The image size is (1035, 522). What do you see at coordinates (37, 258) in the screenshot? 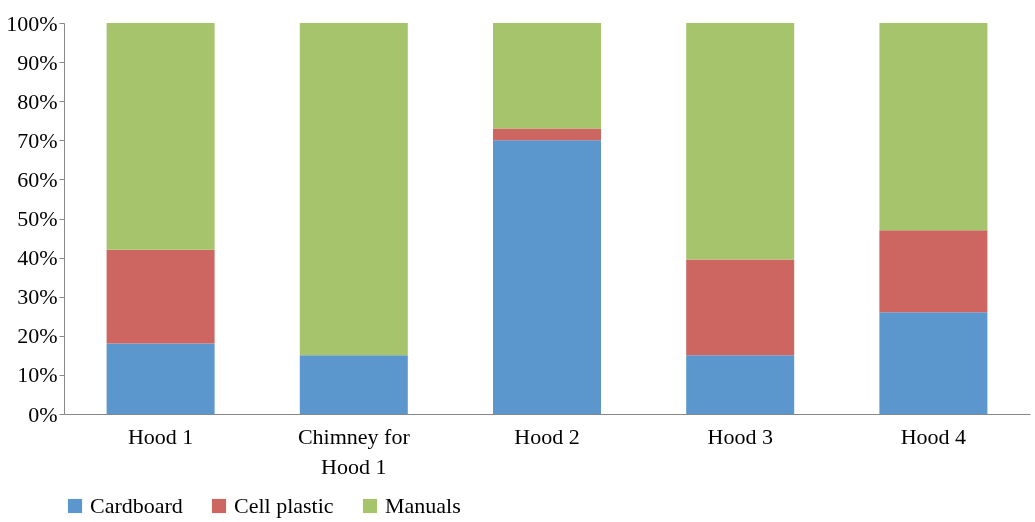
I see `y-tick-label: 40%` at bounding box center [37, 258].